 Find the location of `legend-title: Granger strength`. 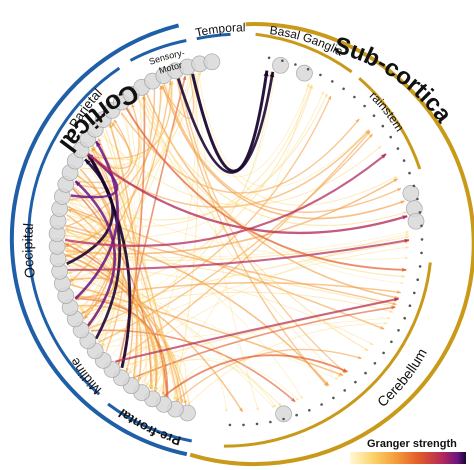

legend-title: Granger strength is located at coordinates (412, 444).